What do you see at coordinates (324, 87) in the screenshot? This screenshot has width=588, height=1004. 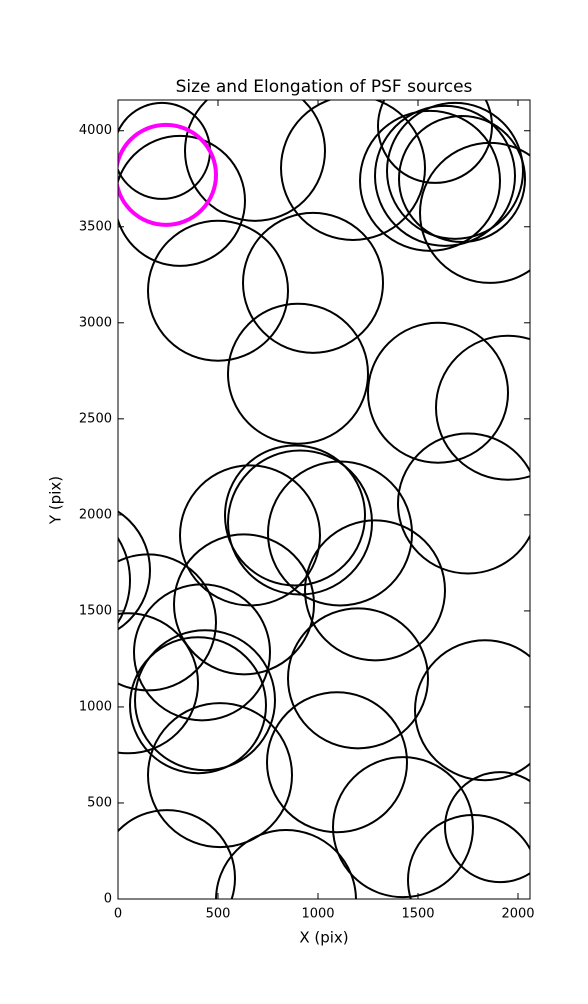 I see `chart-title: Size and Elongation of PSF sources` at bounding box center [324, 87].